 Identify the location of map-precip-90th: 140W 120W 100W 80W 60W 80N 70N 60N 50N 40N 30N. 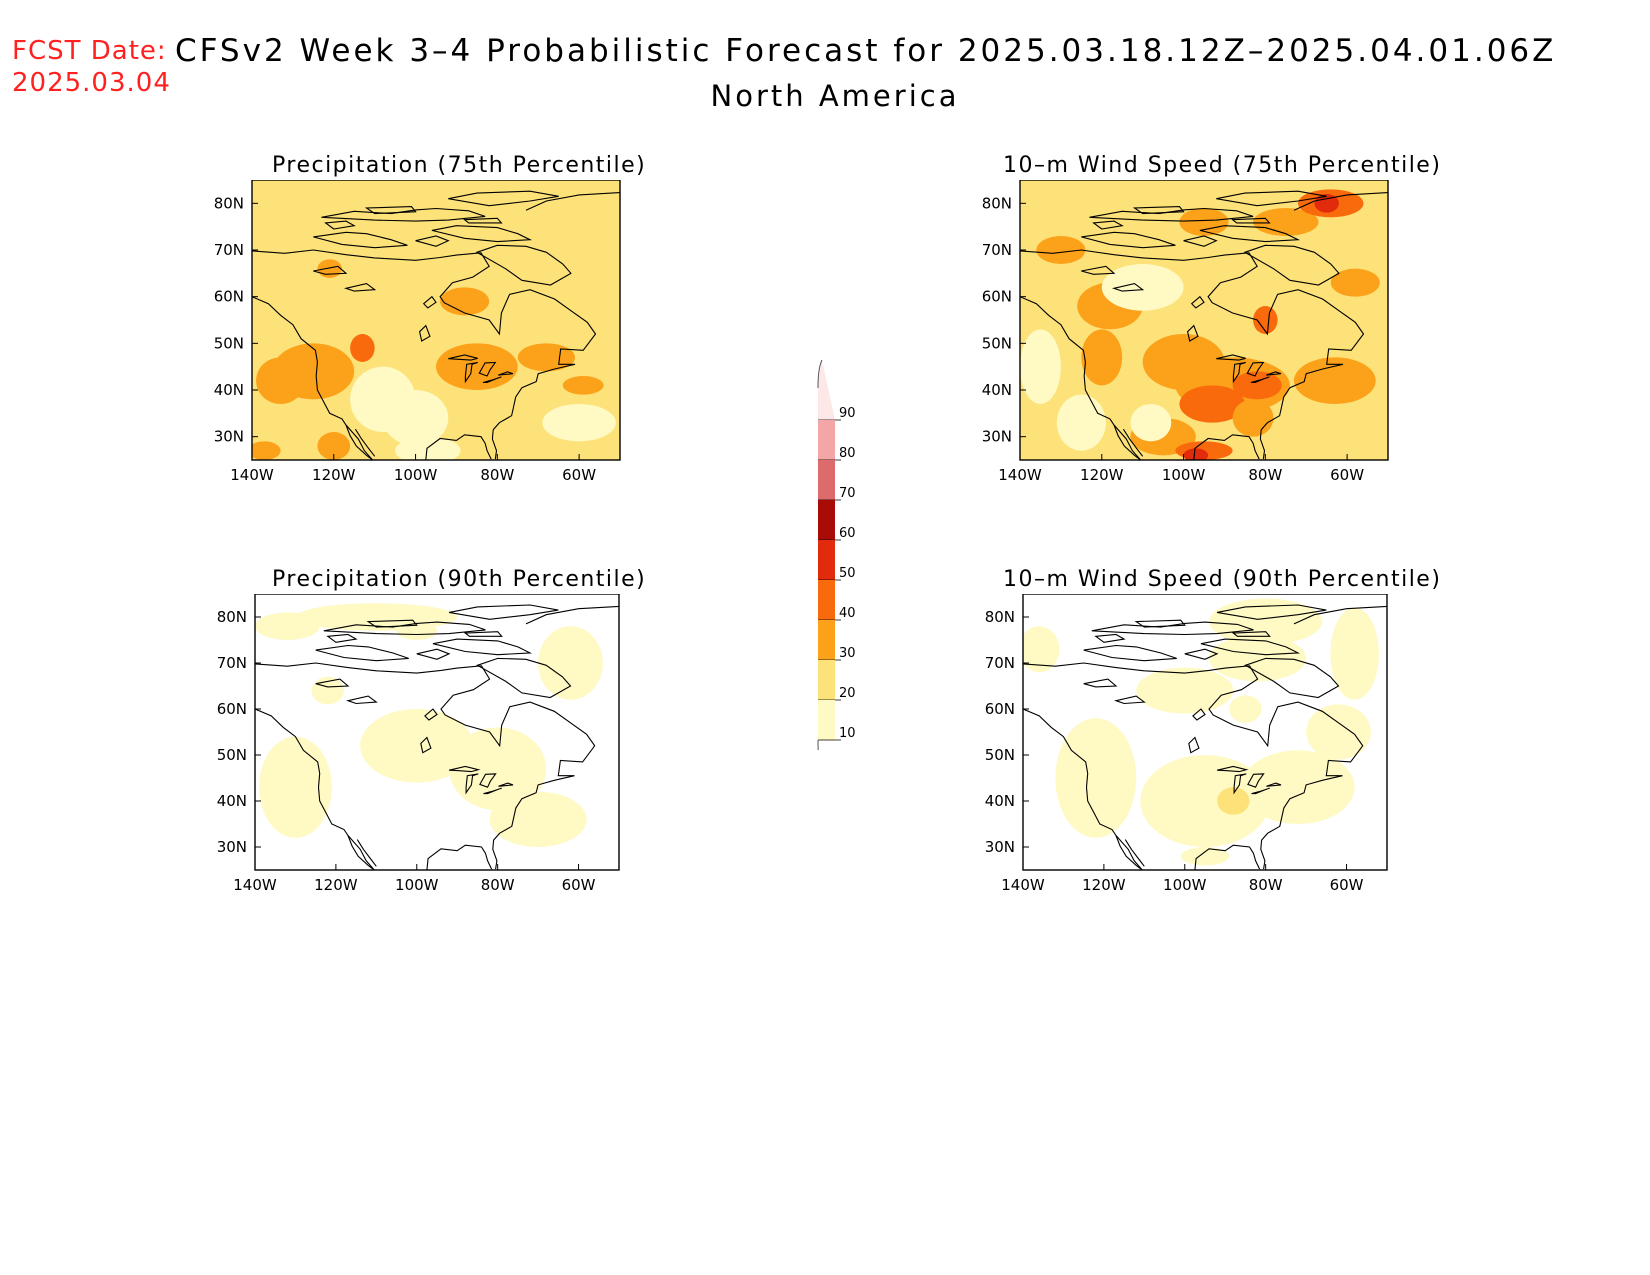
(418, 744).